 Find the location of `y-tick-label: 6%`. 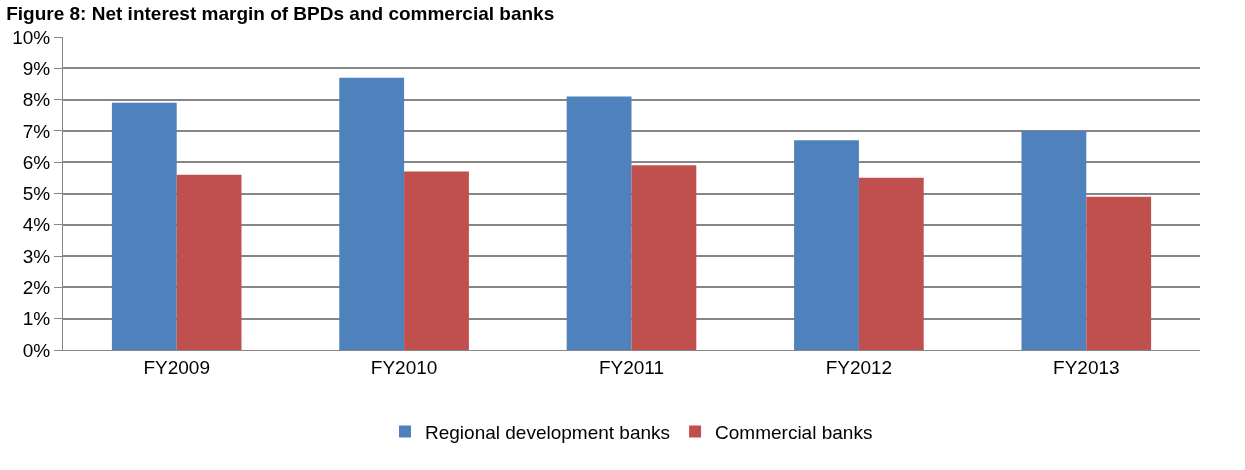

y-tick-label: 6% is located at coordinates (36, 162).